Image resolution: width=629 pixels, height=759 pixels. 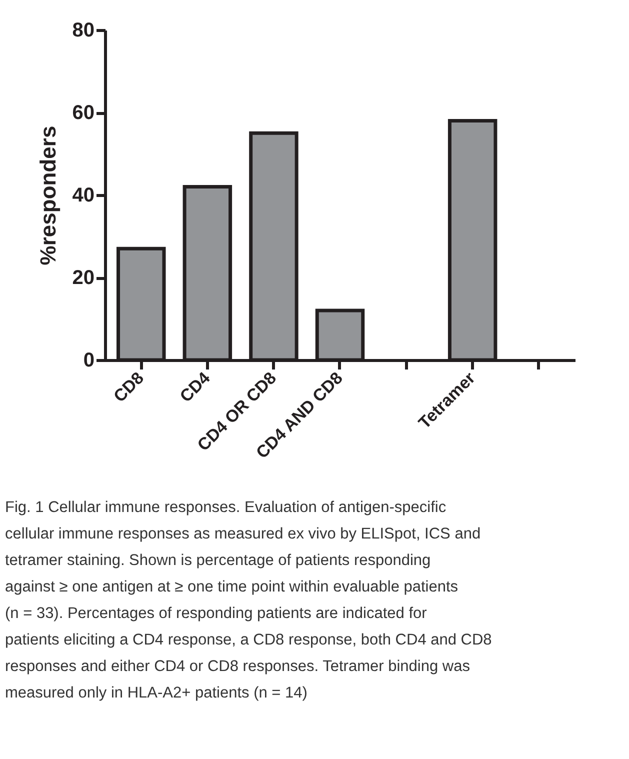 I want to click on y-tick-label: 60, so click(x=83, y=113).